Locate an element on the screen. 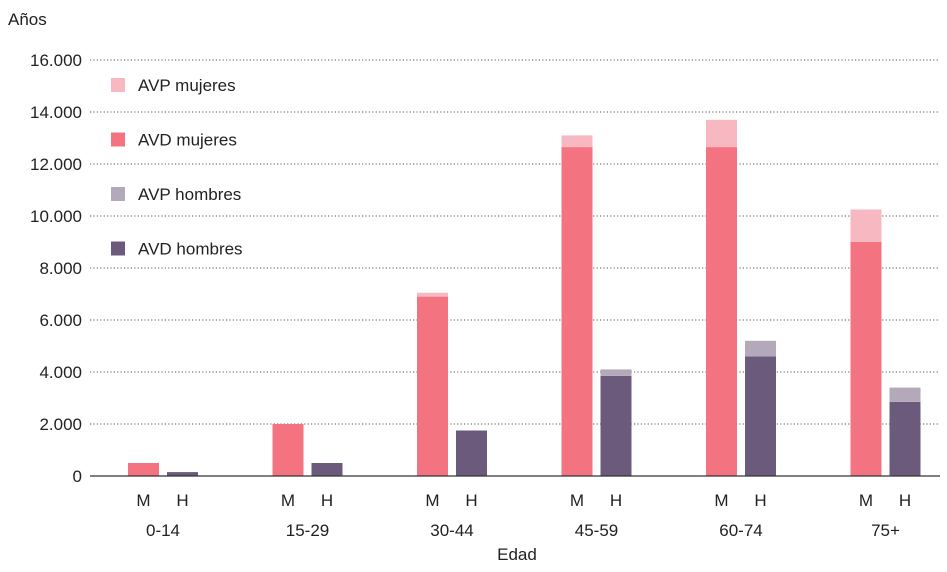 The height and width of the screenshot is (572, 947). x-category-label: 60-74 is located at coordinates (740, 530).